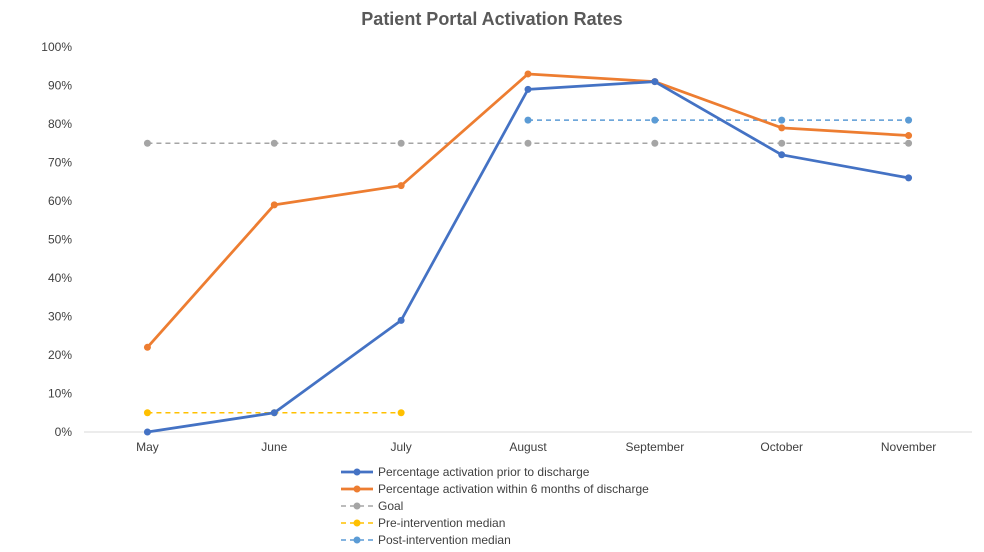 The height and width of the screenshot is (552, 984). What do you see at coordinates (655, 447) in the screenshot?
I see `x-tick-label: September` at bounding box center [655, 447].